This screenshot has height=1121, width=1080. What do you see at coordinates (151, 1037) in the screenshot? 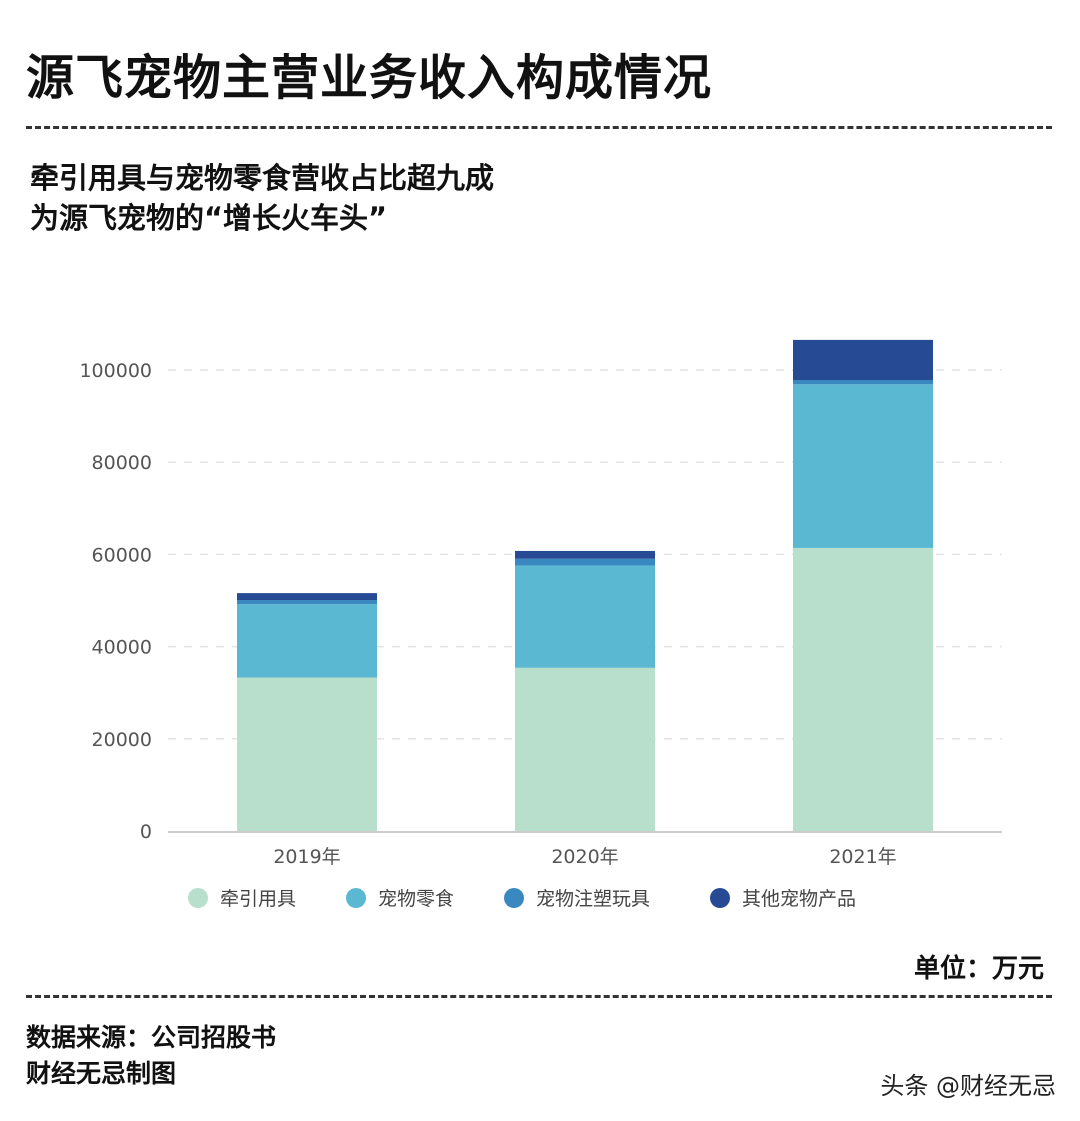
I see `source-text: 数据来源：公司招股书` at bounding box center [151, 1037].